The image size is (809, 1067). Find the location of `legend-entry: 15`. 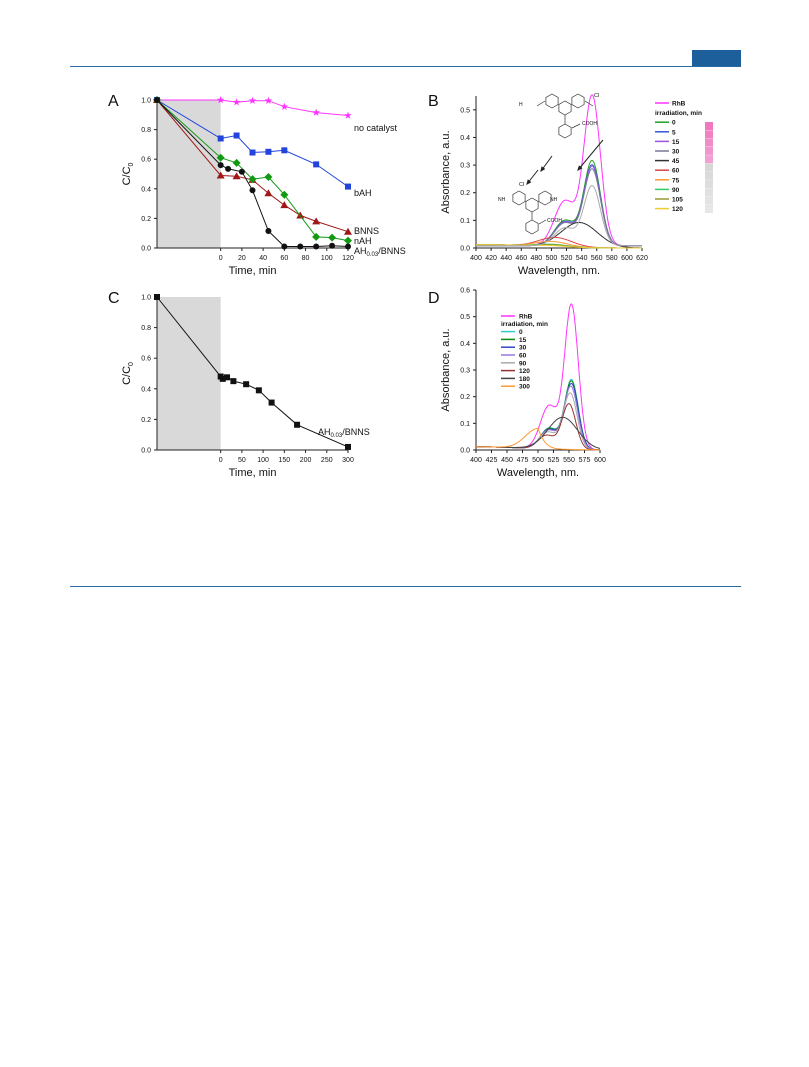

legend-entry: 15 is located at coordinates (676, 142).